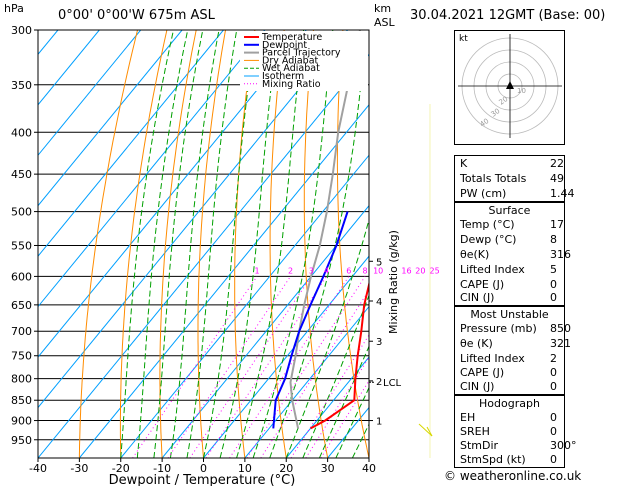 The height and width of the screenshot is (486, 629). I want to click on surface-value: 5, so click(553, 269).